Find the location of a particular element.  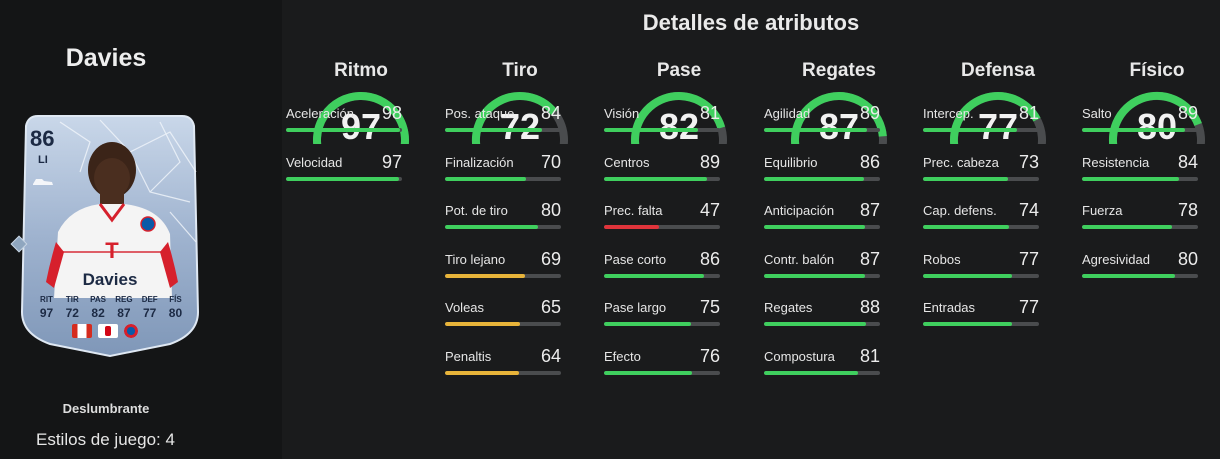

stat-row: Efecto 76 is located at coordinates (662, 362).